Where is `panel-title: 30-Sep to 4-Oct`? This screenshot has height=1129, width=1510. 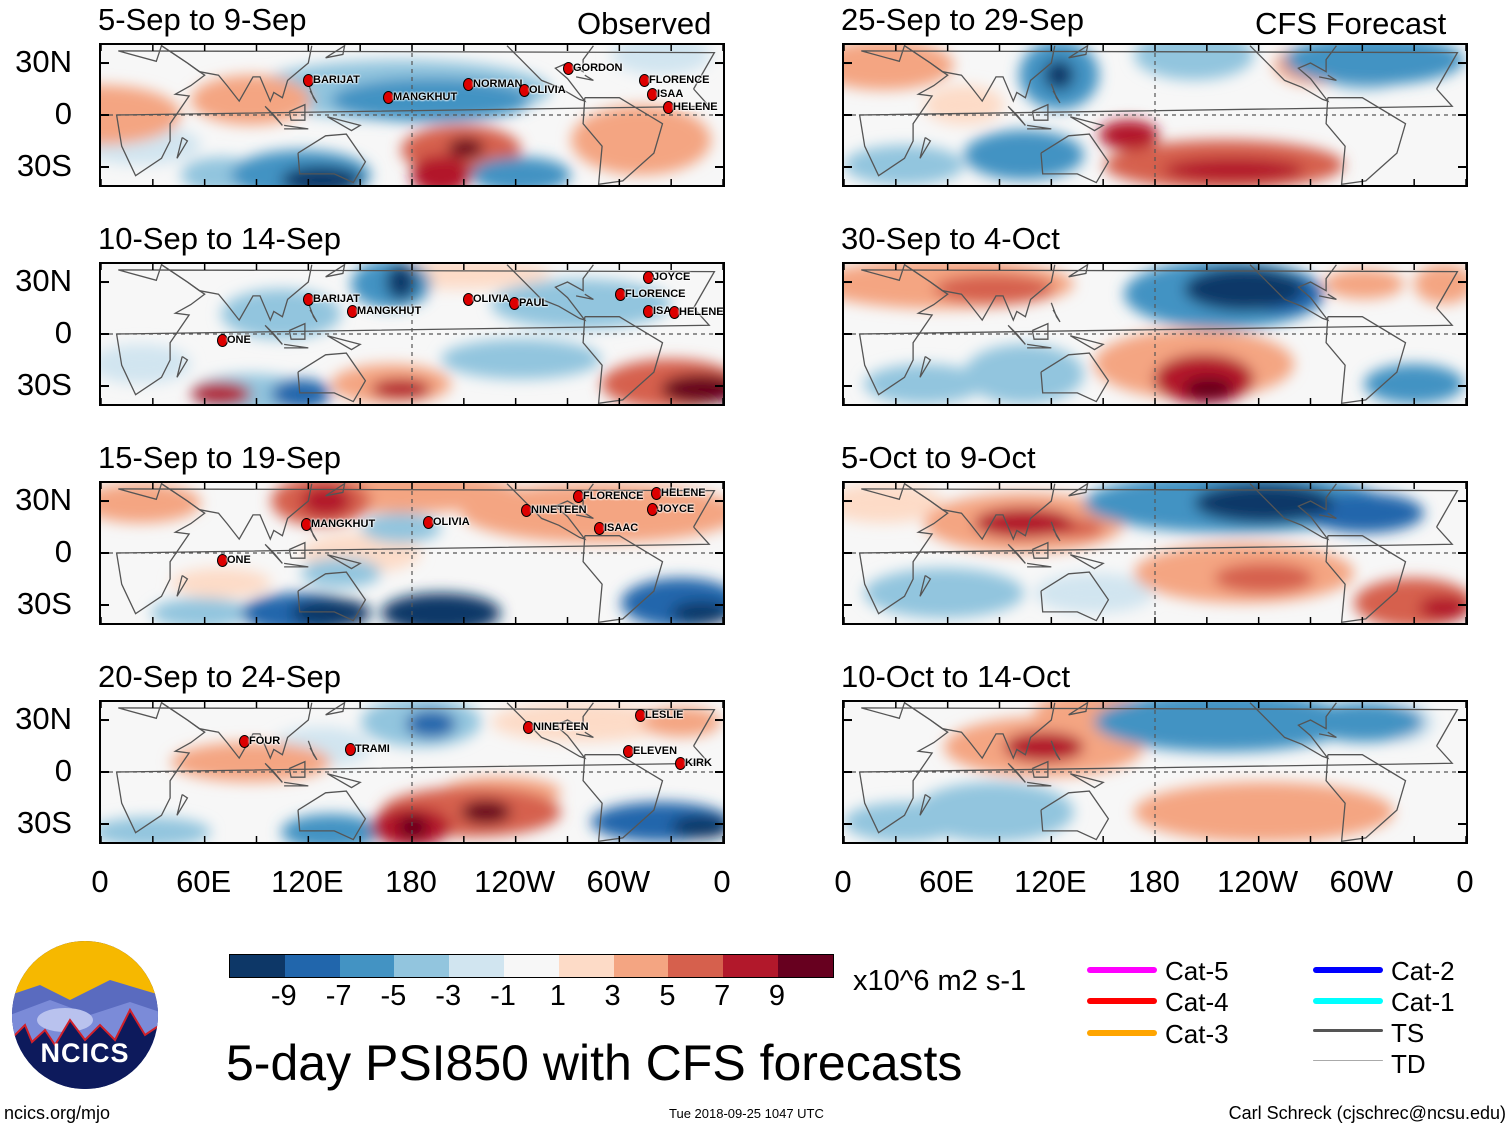
panel-title: 30-Sep to 4-Oct is located at coordinates (950, 238).